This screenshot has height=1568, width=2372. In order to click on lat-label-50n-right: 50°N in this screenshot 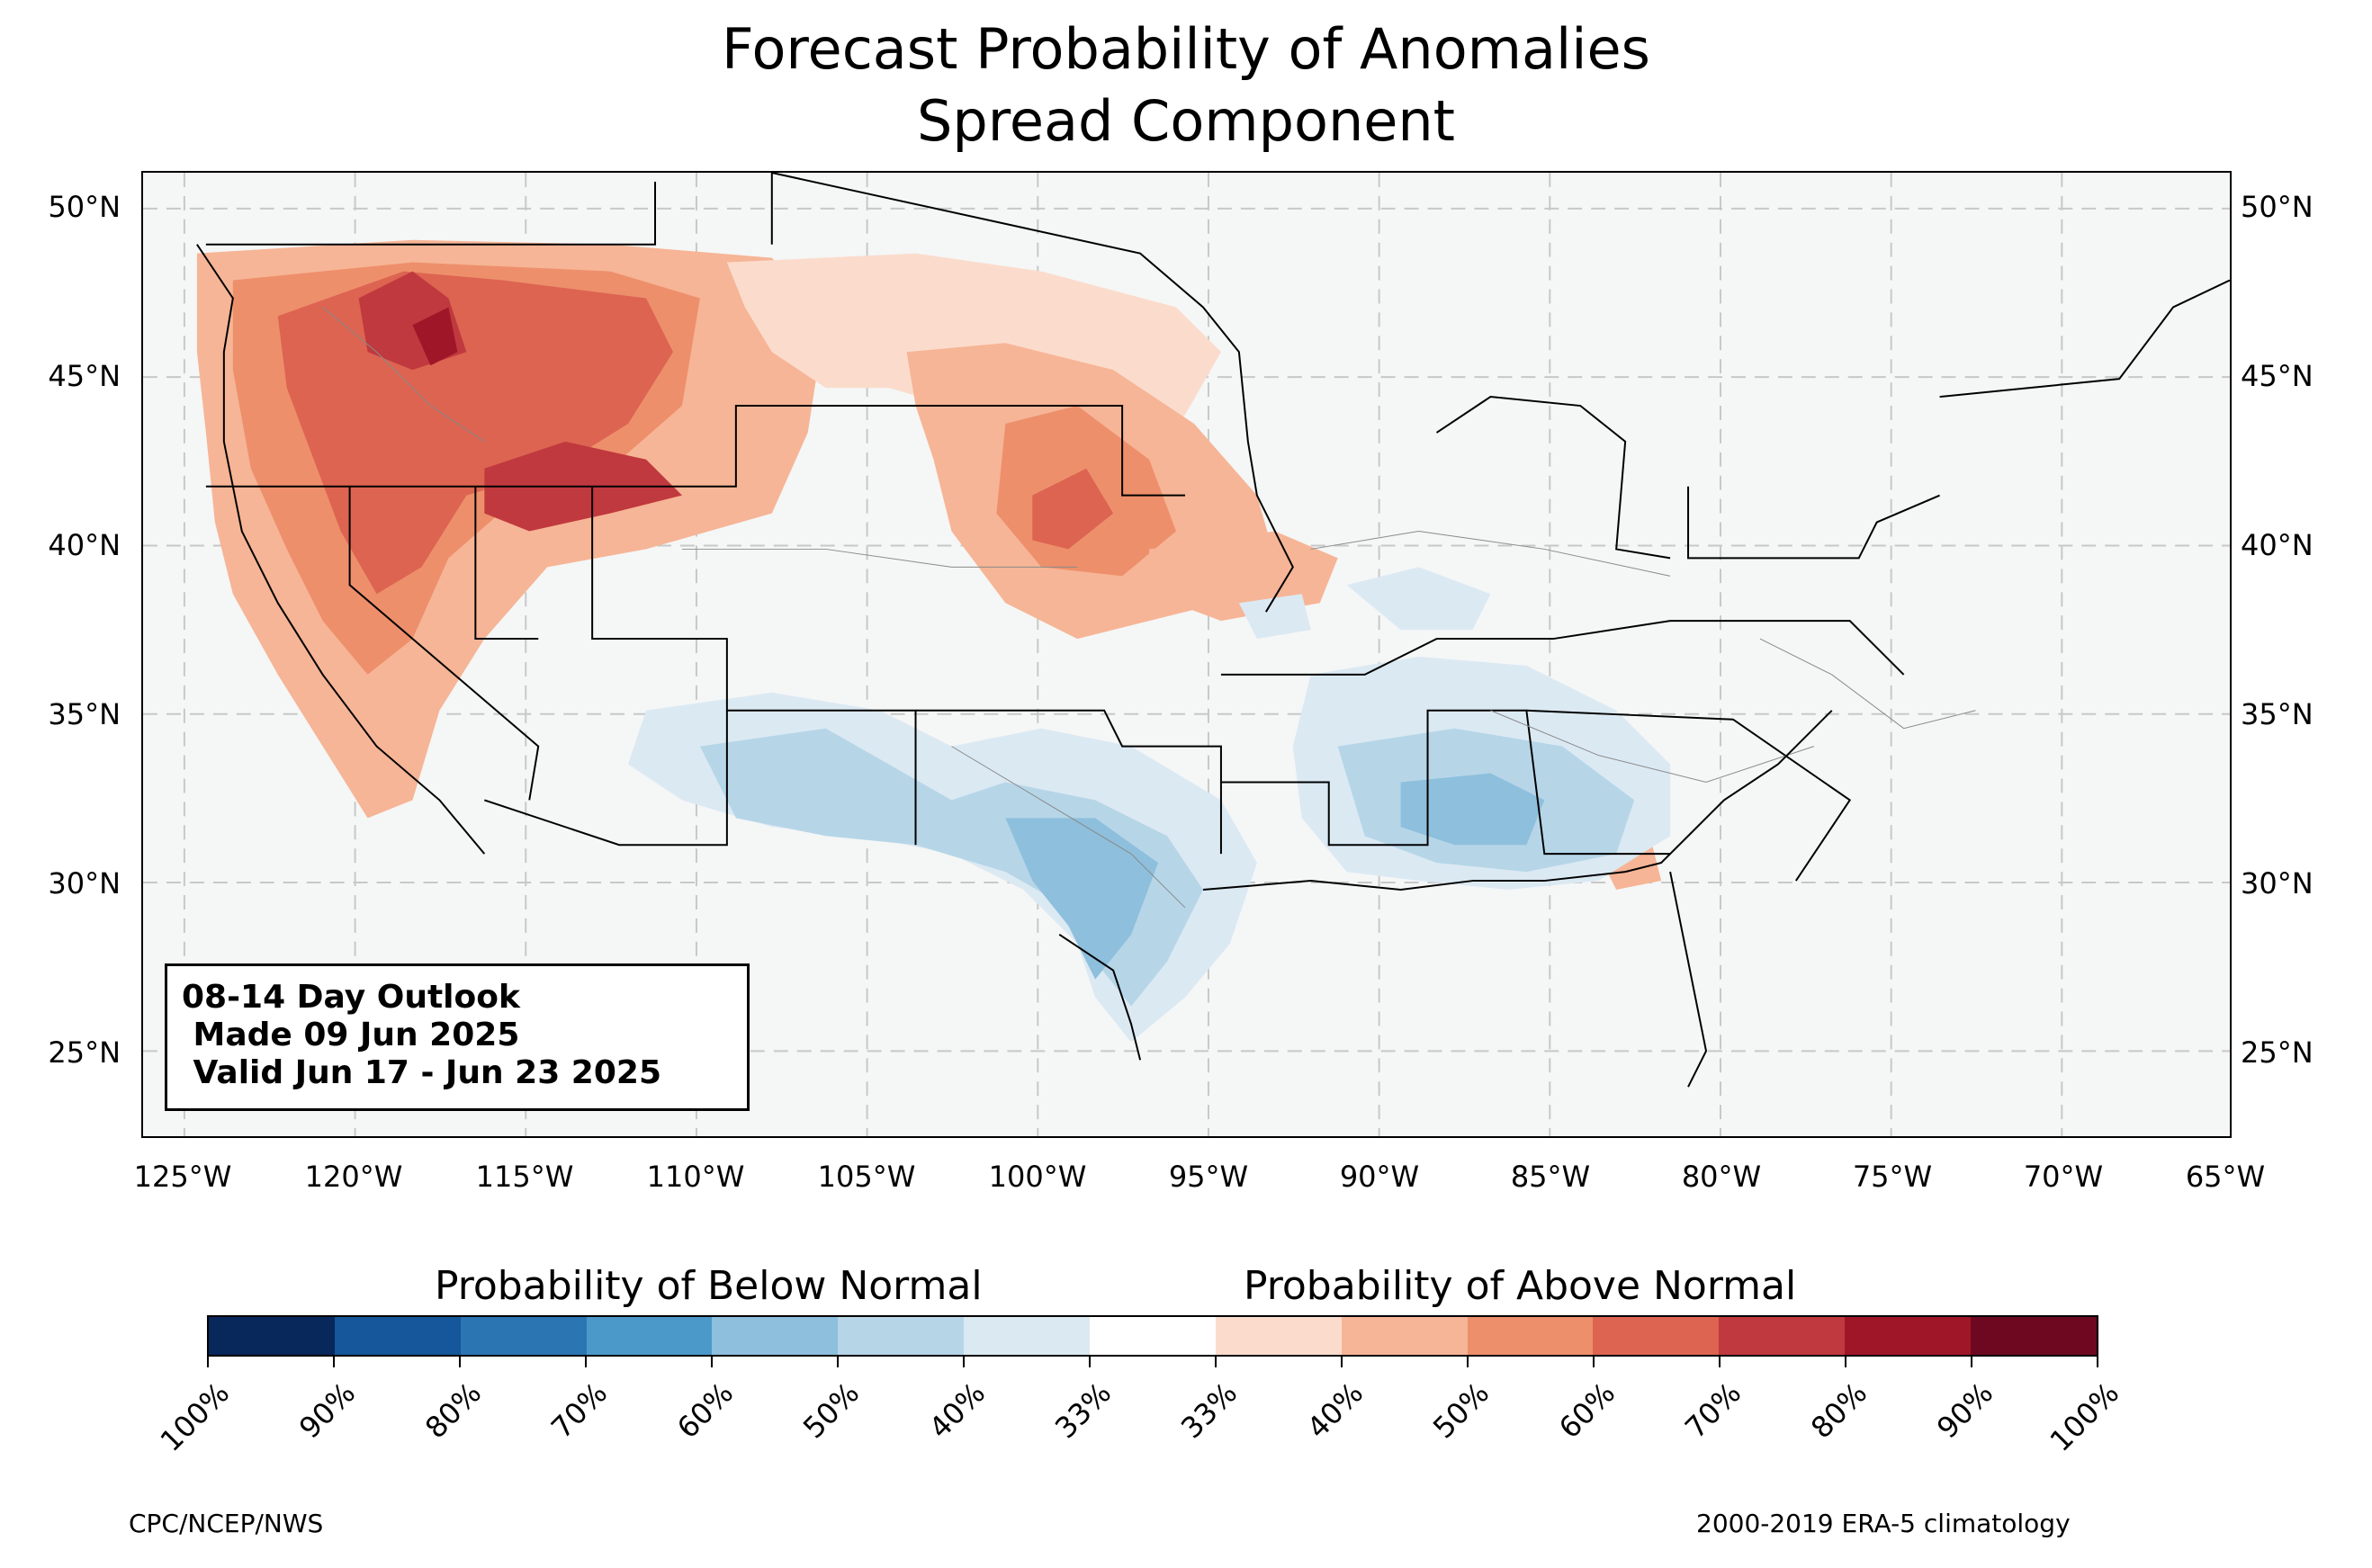, I will do `click(2277, 207)`.